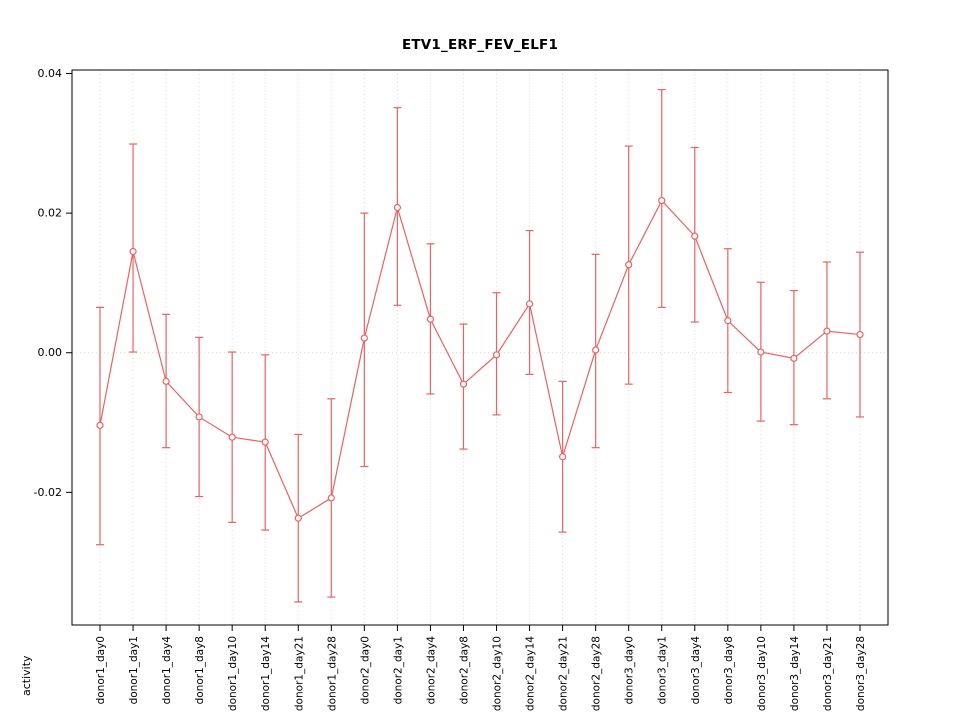  Describe the element at coordinates (233, 673) in the screenshot. I see `x-tick-label: donor1_day10` at that location.